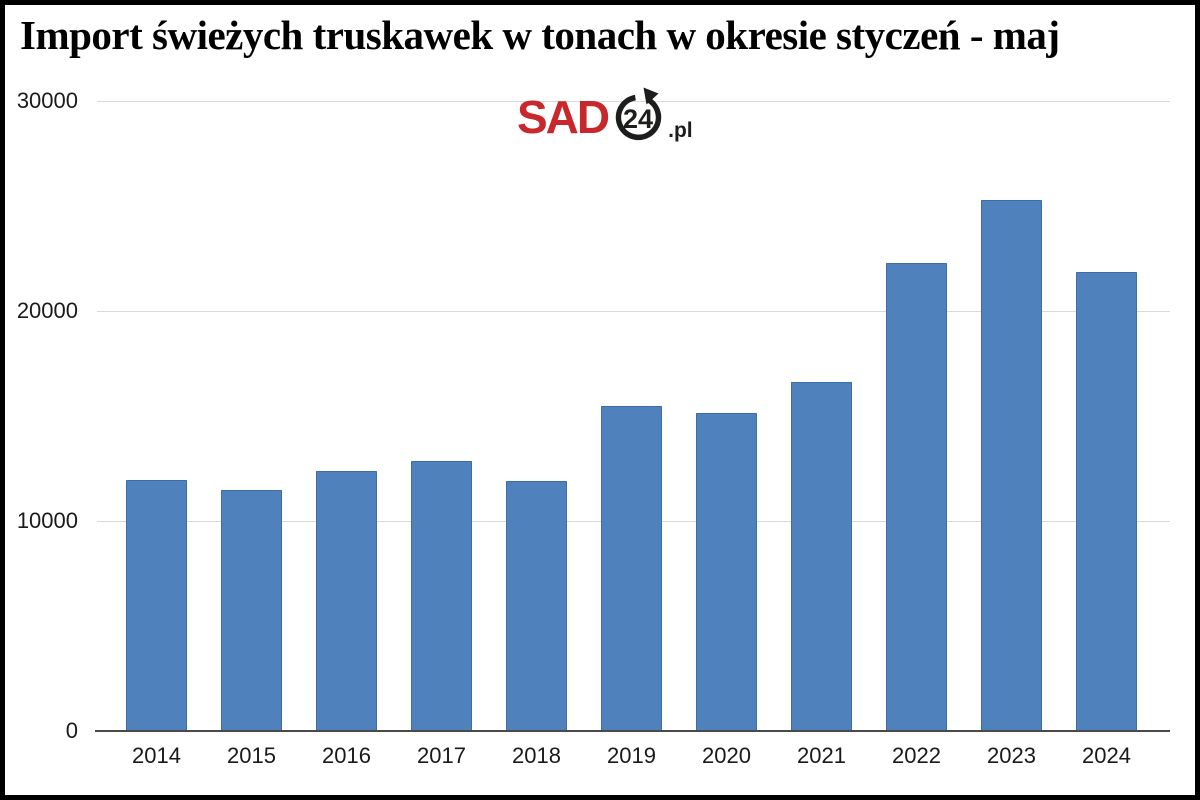  Describe the element at coordinates (726, 571) in the screenshot. I see `bar-2020` at that location.